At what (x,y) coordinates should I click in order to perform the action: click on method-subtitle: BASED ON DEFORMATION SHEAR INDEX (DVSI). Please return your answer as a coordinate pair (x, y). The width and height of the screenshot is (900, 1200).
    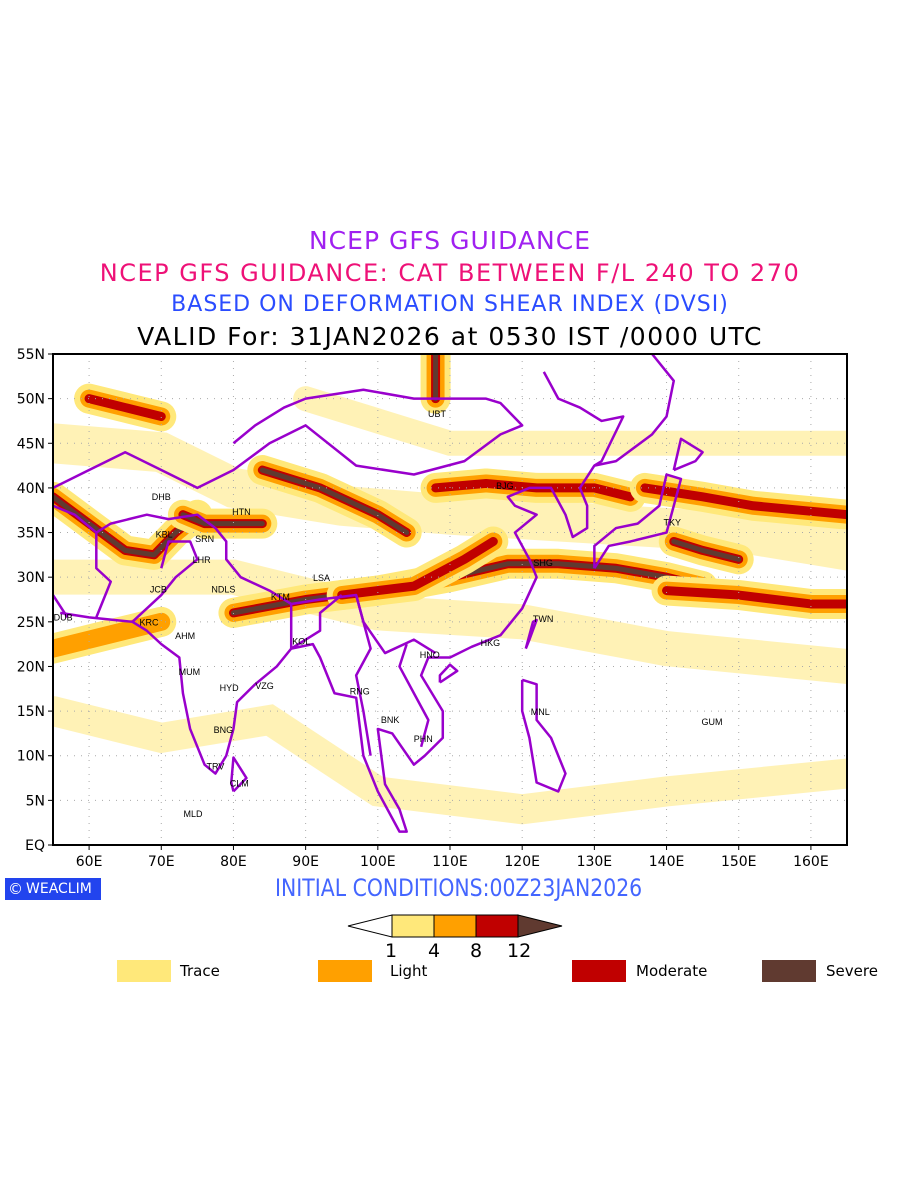
    Looking at the image, I should click on (450, 304).